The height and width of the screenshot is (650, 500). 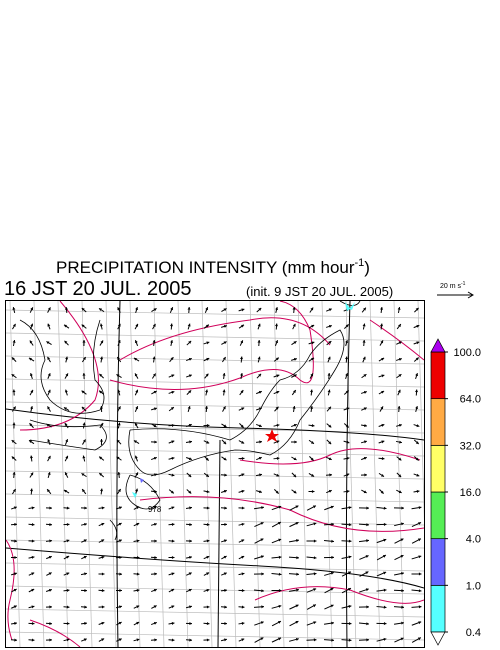 I want to click on colorbar-label: 4.0, so click(x=473, y=540).